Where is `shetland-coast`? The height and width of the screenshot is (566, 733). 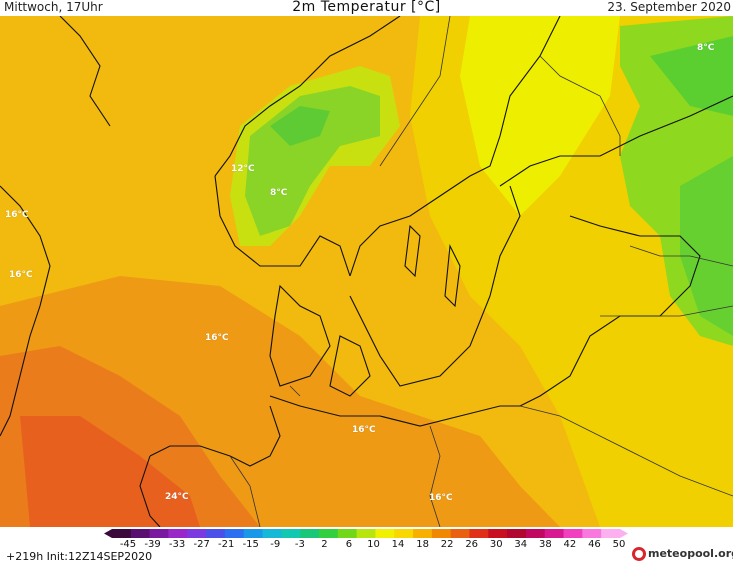
shetland-coast is located at coordinates (85, 71).